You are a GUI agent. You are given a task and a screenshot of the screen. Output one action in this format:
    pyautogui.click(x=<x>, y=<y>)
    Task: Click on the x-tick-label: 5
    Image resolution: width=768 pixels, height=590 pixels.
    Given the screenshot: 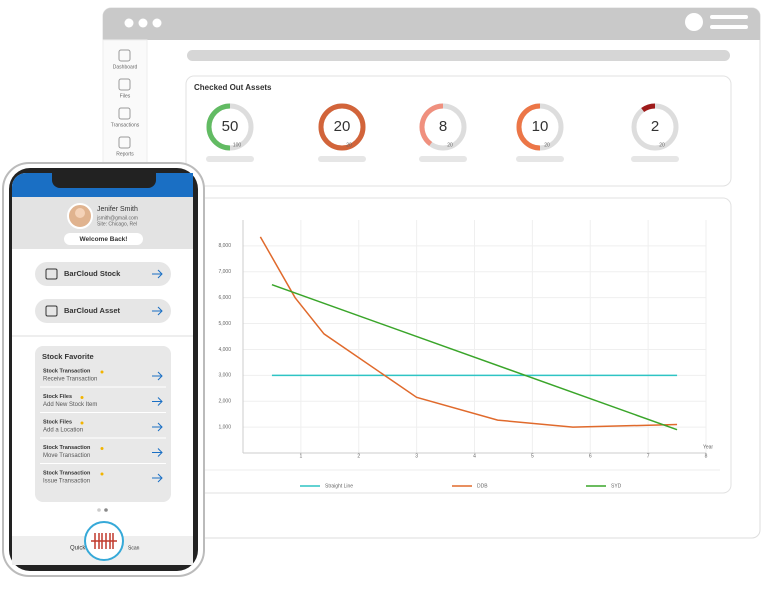 What is the action you would take?
    pyautogui.click(x=532, y=456)
    